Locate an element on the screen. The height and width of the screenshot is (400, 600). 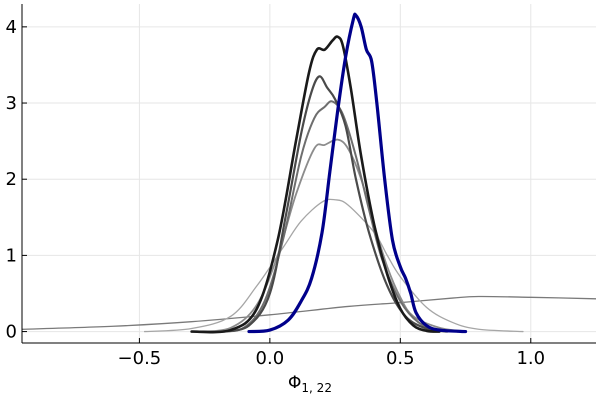
x-axis-label-subscript: 1, 22 is located at coordinates (316, 388).